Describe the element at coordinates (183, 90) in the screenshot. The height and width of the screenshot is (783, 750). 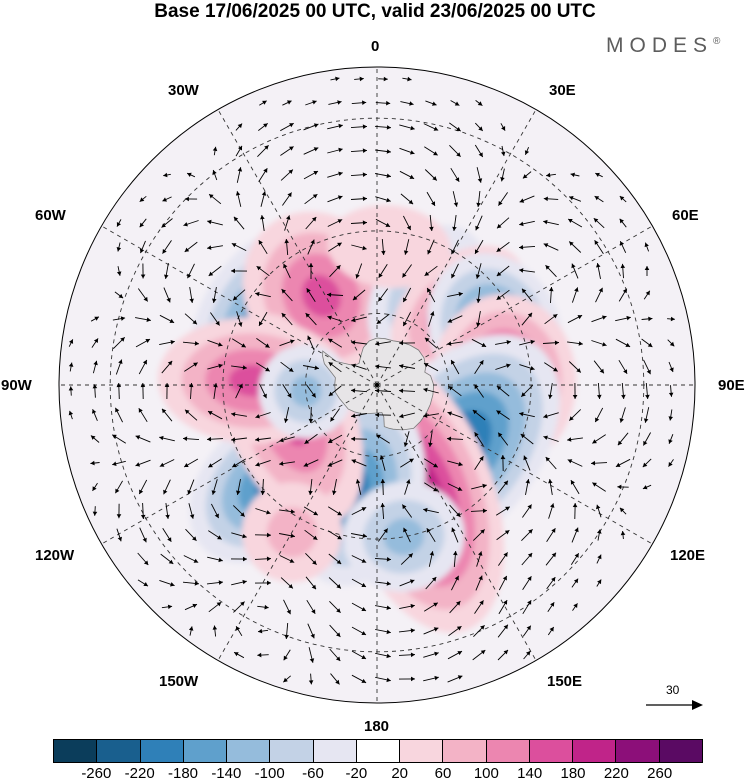
I see `lon-label-30w: 30W` at that location.